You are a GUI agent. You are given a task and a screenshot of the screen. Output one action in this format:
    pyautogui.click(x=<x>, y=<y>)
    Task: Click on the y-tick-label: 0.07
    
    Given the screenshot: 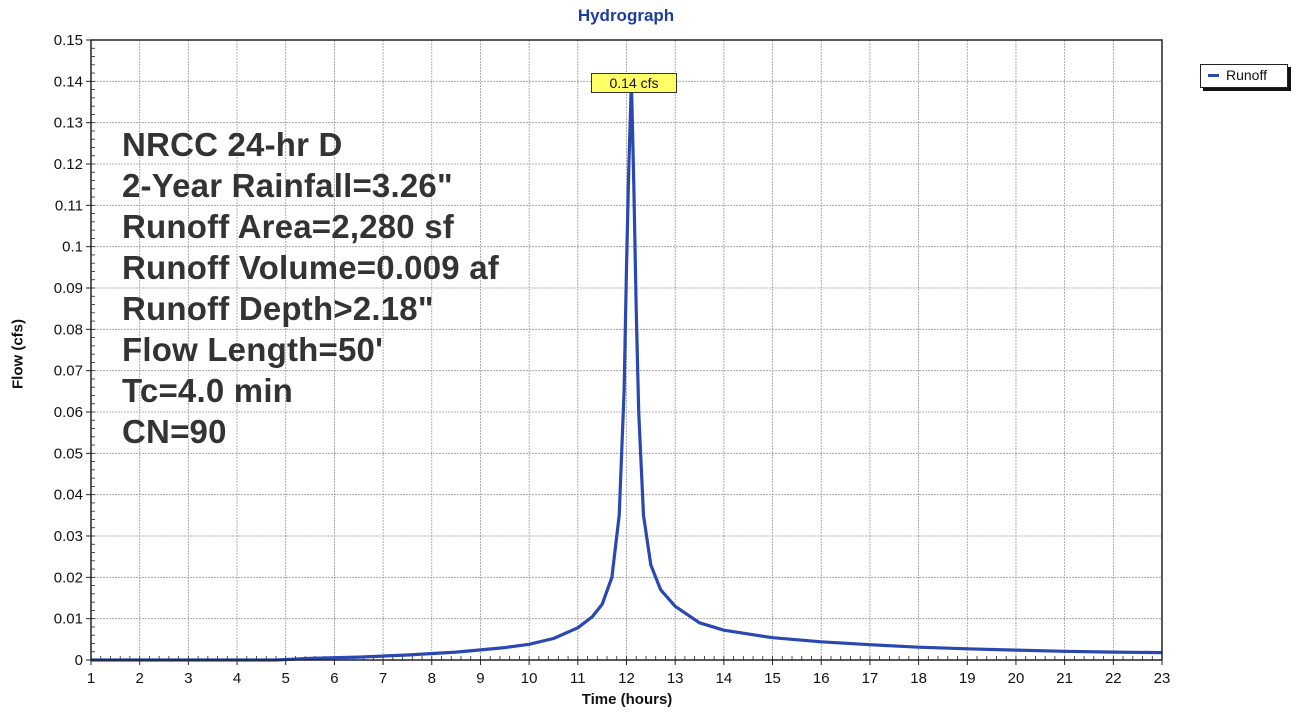 What is the action you would take?
    pyautogui.click(x=68, y=371)
    